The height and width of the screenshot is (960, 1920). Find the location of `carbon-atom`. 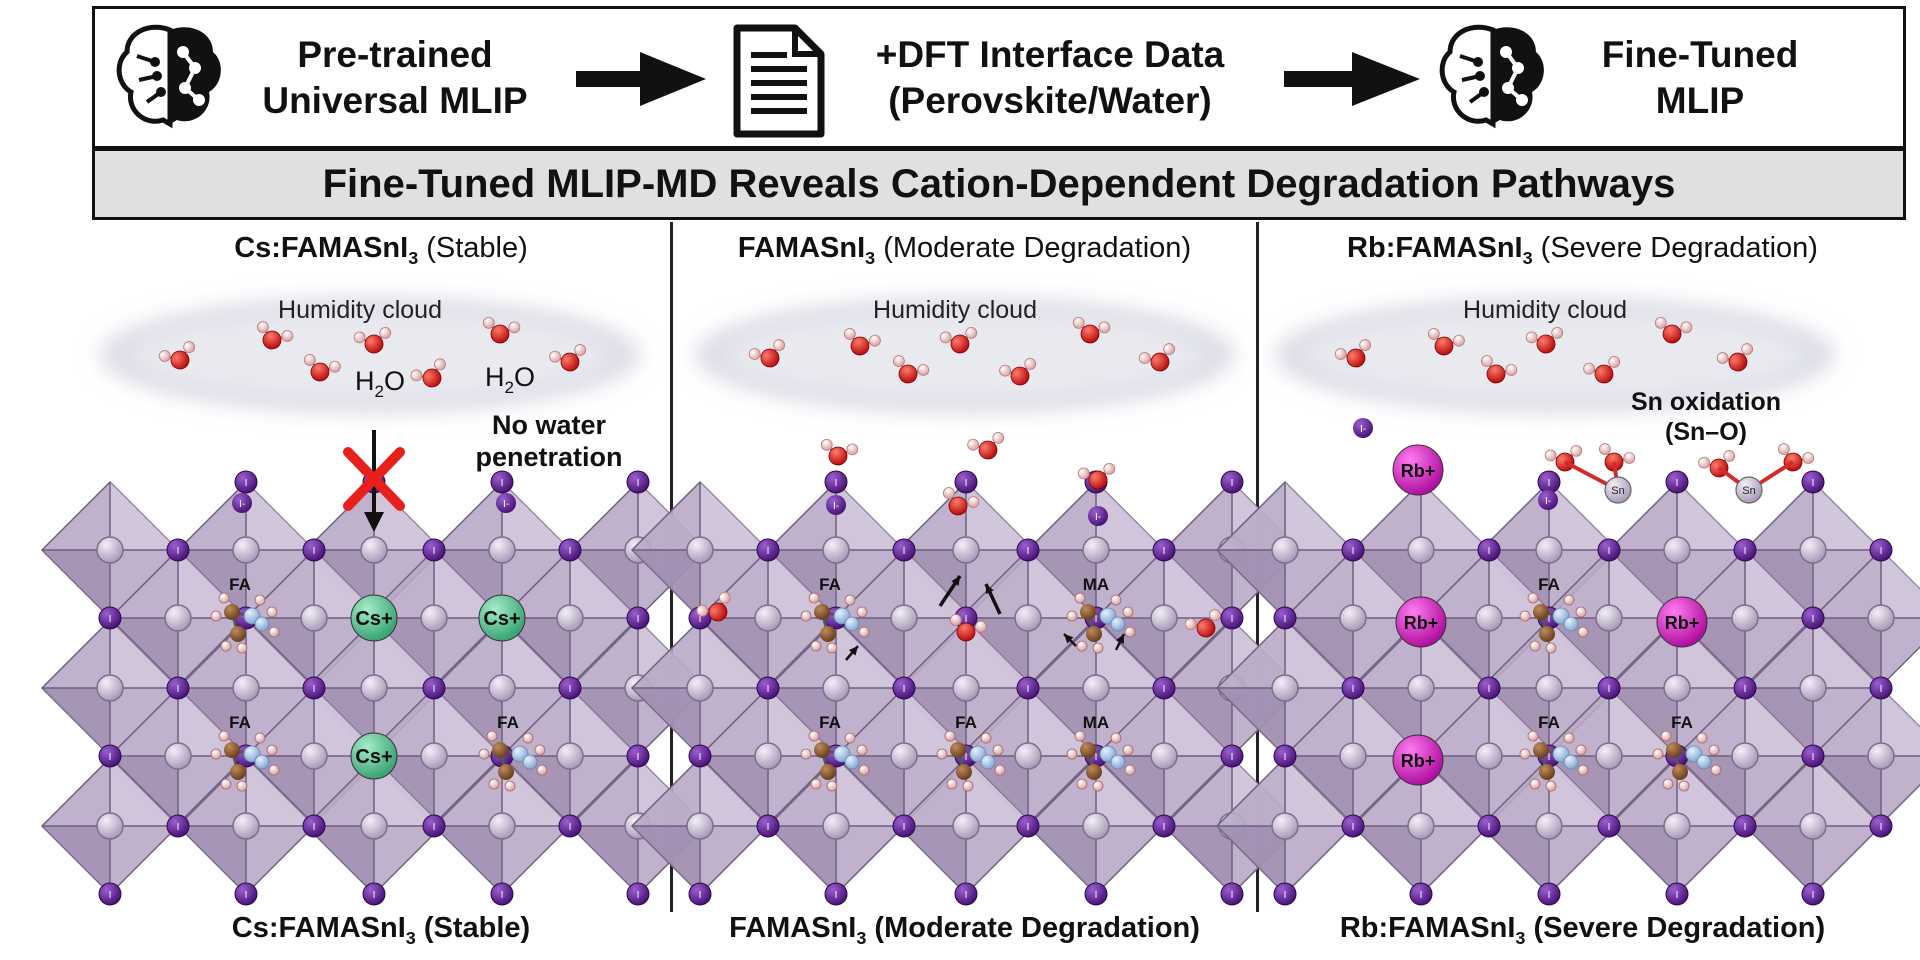

carbon-atom is located at coordinates (828, 634).